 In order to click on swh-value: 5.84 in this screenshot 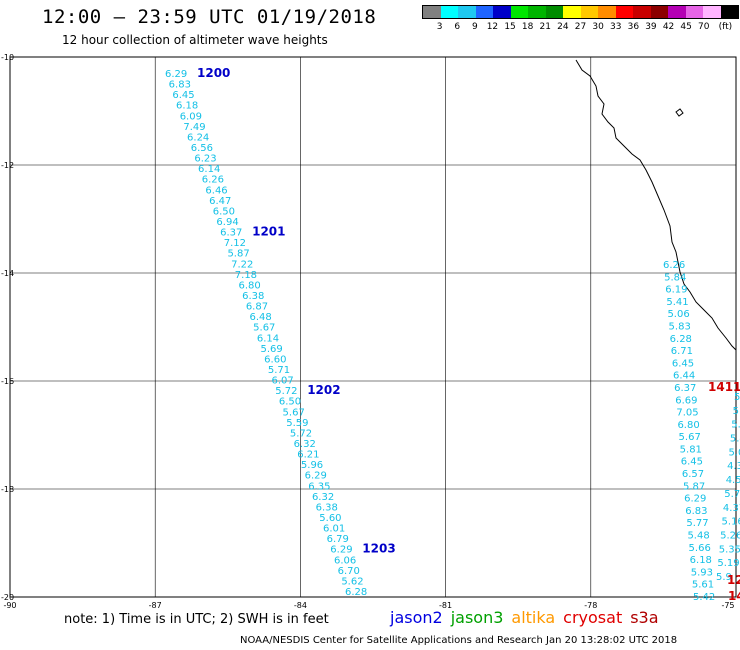, I will do `click(675, 277)`.